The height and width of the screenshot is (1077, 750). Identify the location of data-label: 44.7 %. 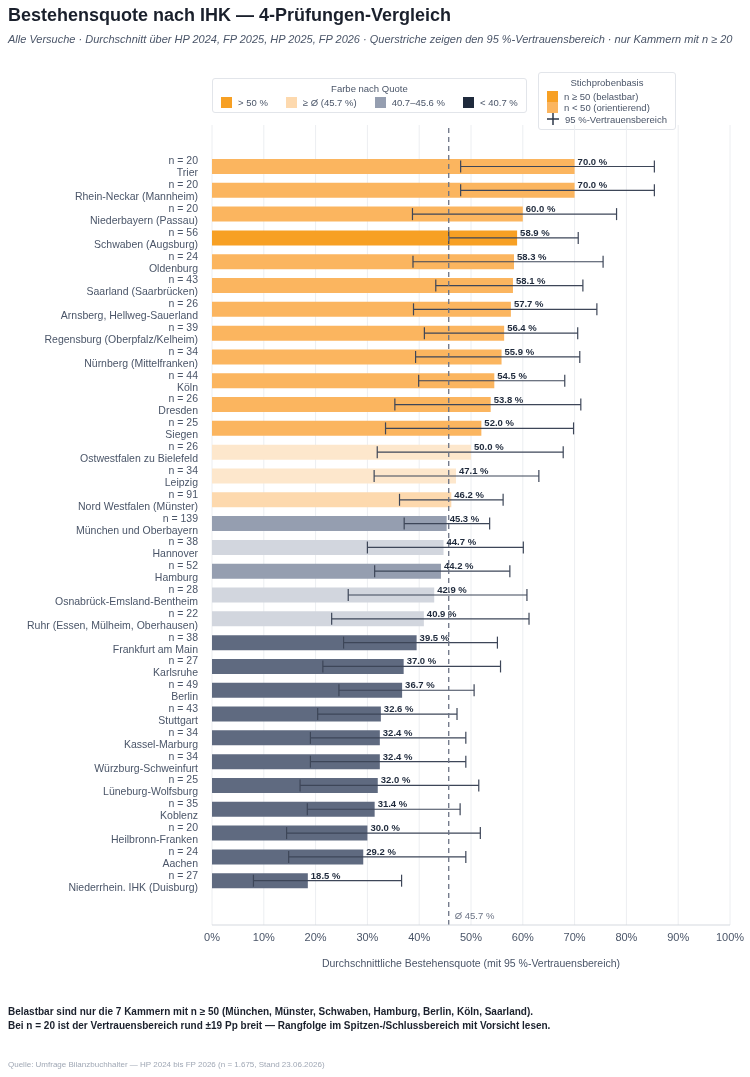
(461, 542).